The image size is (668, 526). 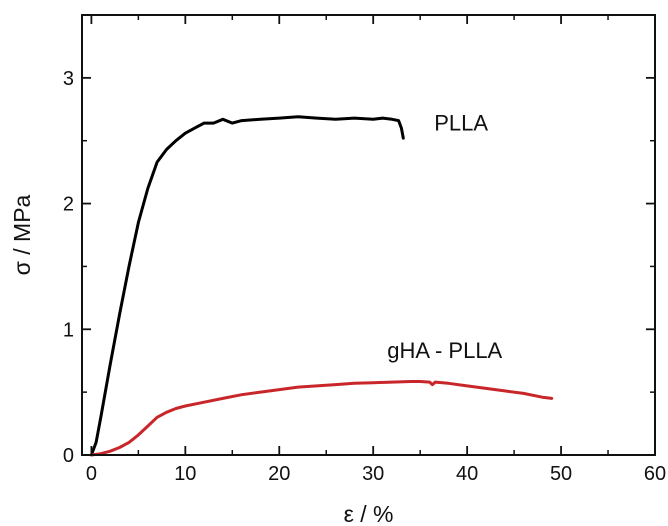 I want to click on x-axis-title: ε / %, so click(x=369, y=513).